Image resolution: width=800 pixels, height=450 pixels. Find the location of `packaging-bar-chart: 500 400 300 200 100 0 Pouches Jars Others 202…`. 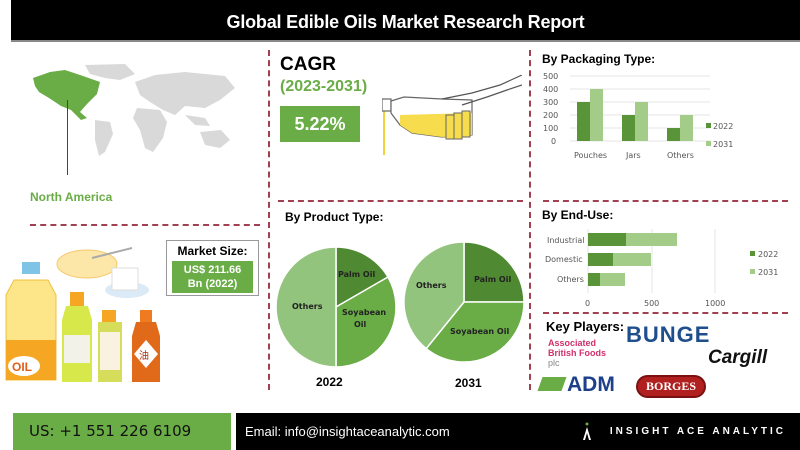

packaging-bar-chart: 500 400 300 200 100 0 Pouches Jars Others 202… is located at coordinates (638, 116).